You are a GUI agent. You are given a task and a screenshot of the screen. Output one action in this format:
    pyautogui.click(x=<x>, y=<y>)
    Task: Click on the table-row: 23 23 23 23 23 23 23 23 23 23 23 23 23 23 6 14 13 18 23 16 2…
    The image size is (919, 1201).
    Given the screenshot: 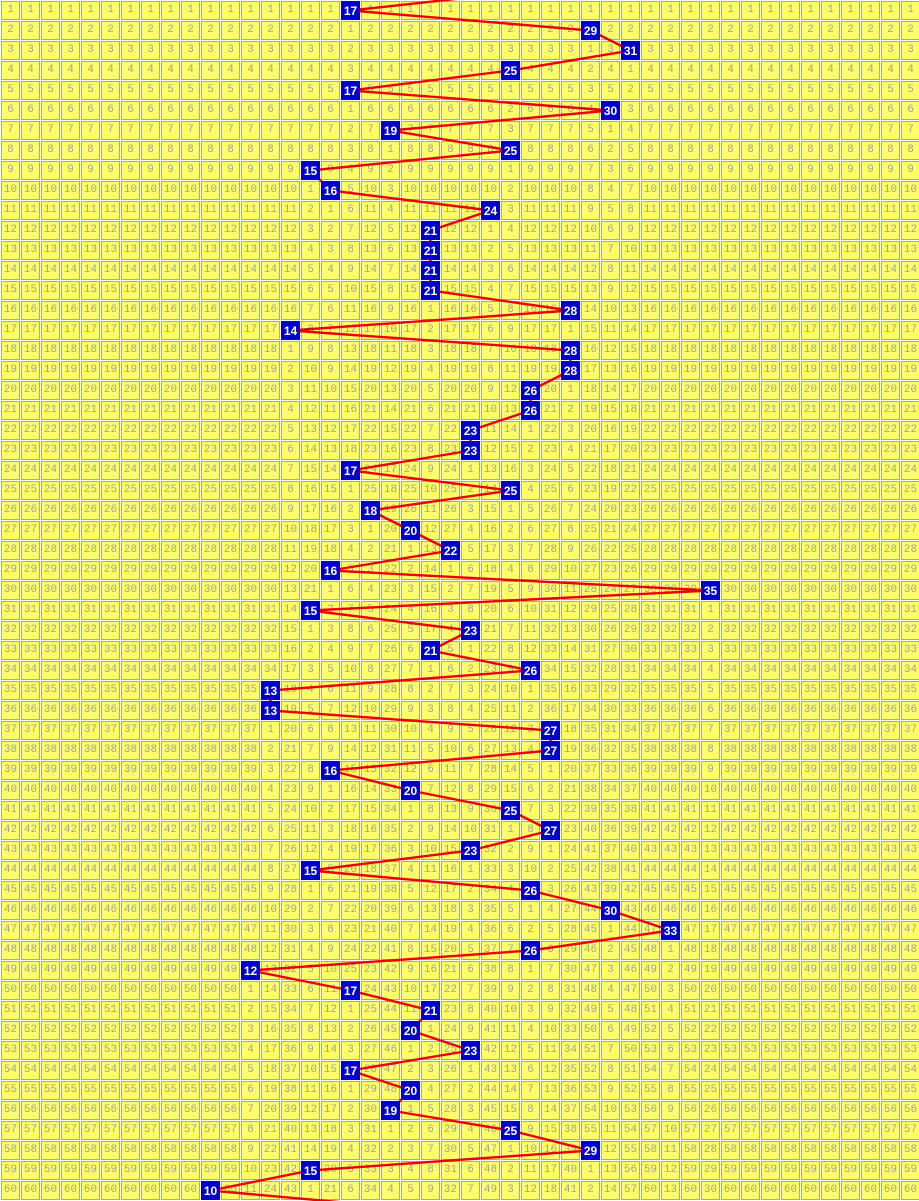 What is the action you would take?
    pyautogui.click(x=460, y=450)
    